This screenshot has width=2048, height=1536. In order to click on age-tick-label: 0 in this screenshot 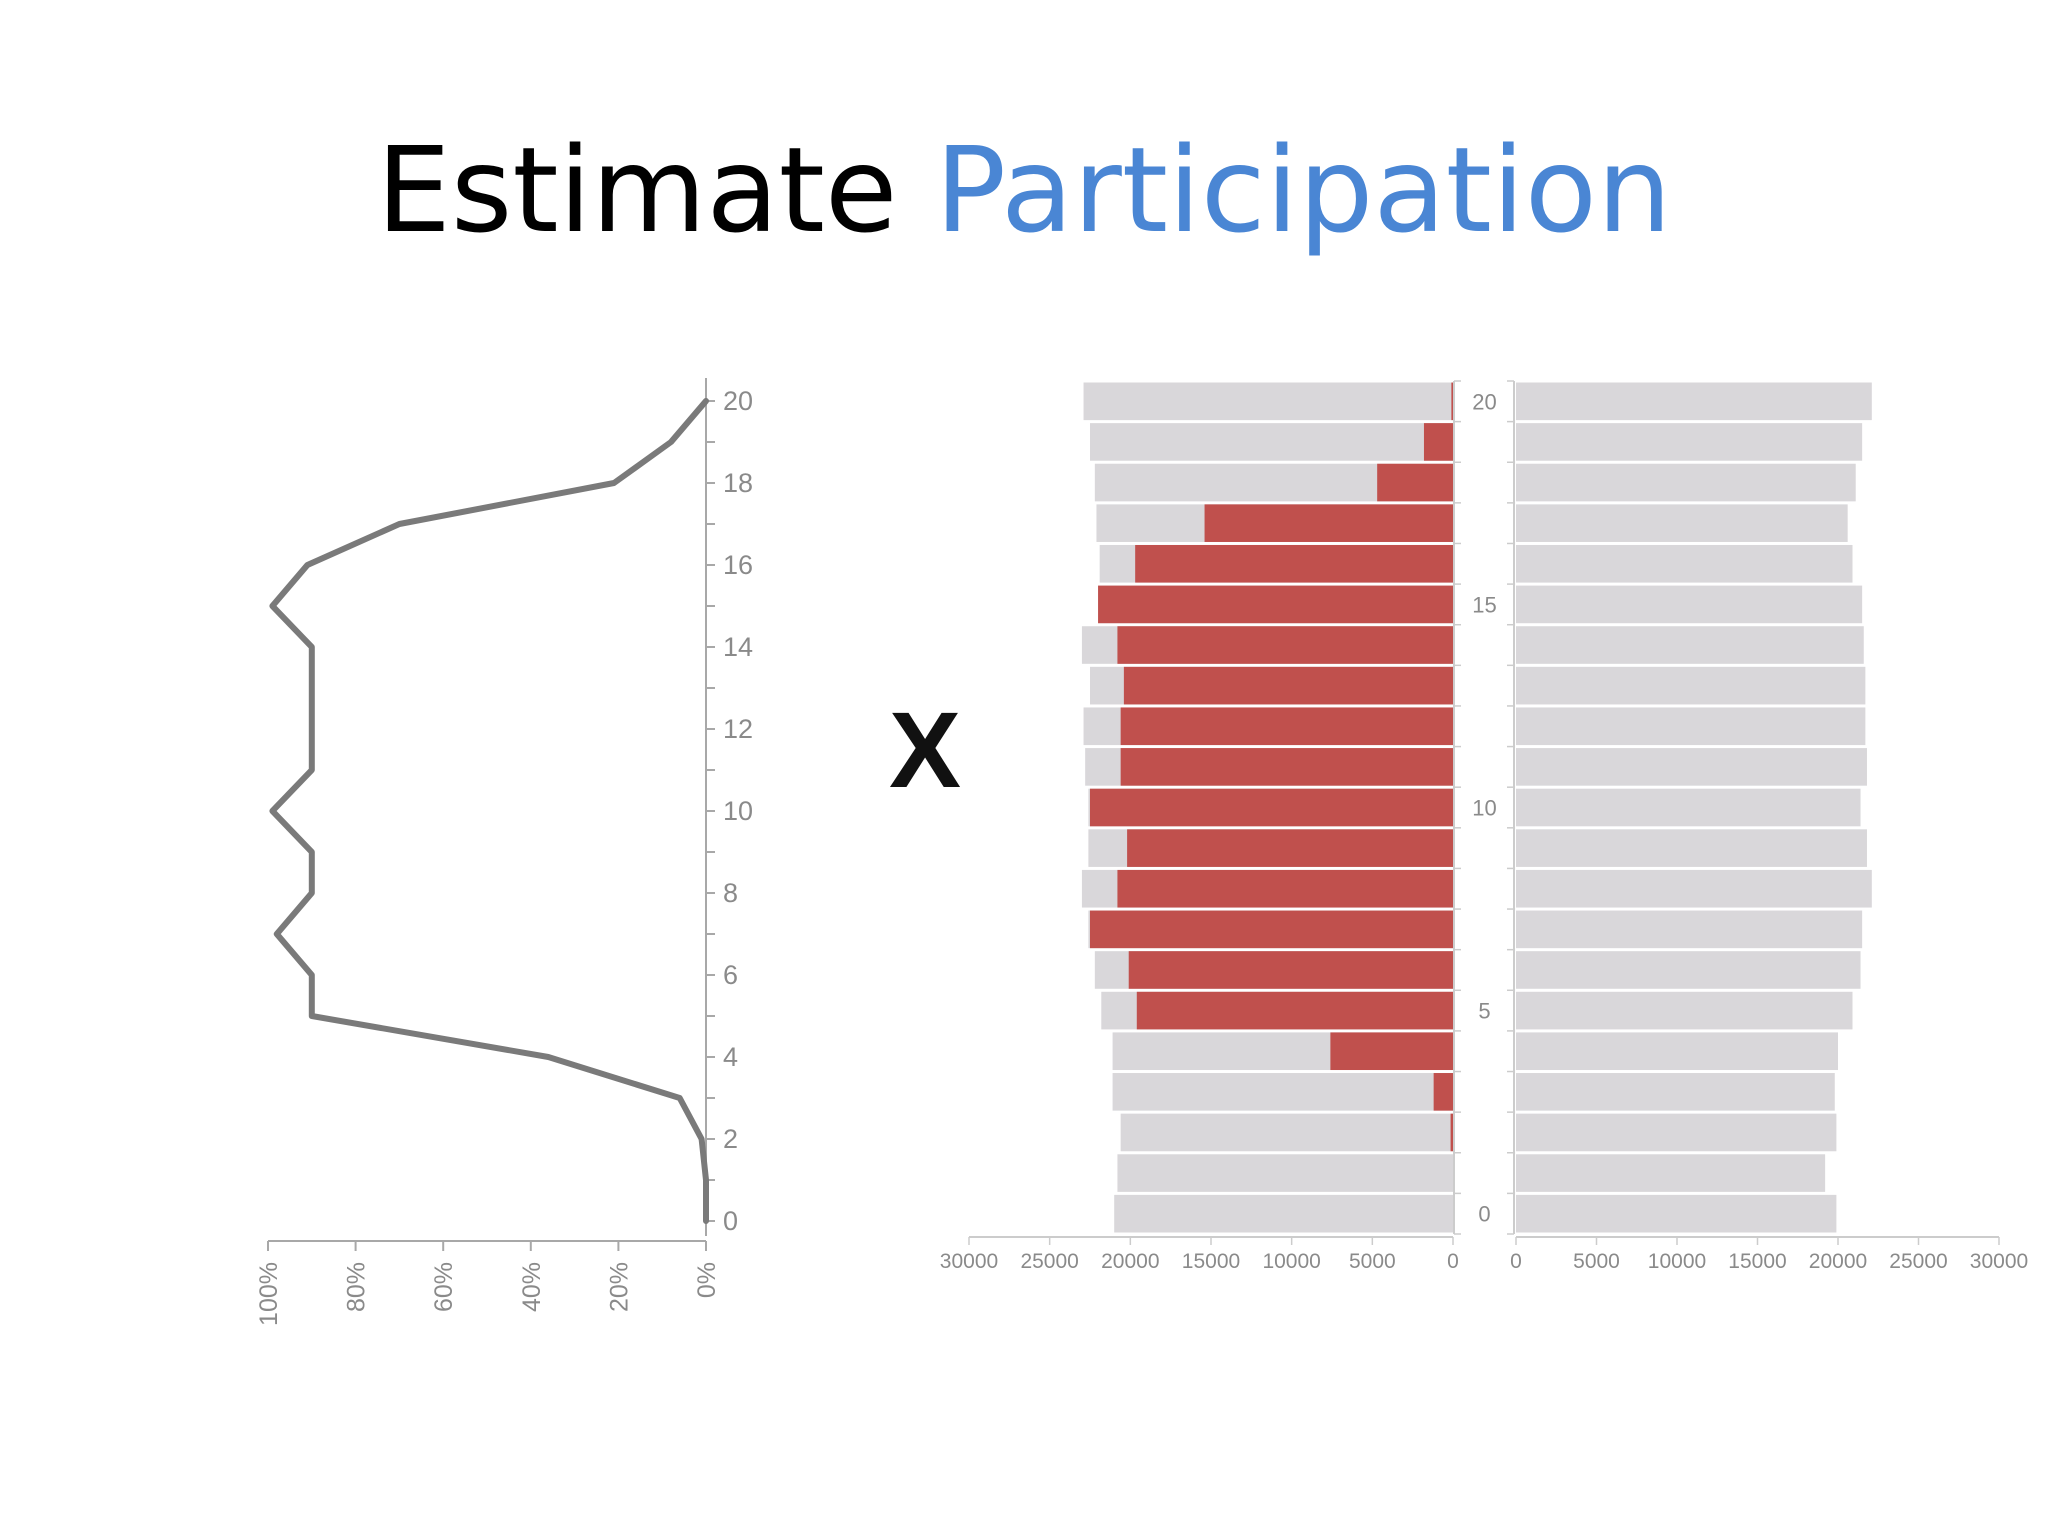, I will do `click(1484, 1214)`.